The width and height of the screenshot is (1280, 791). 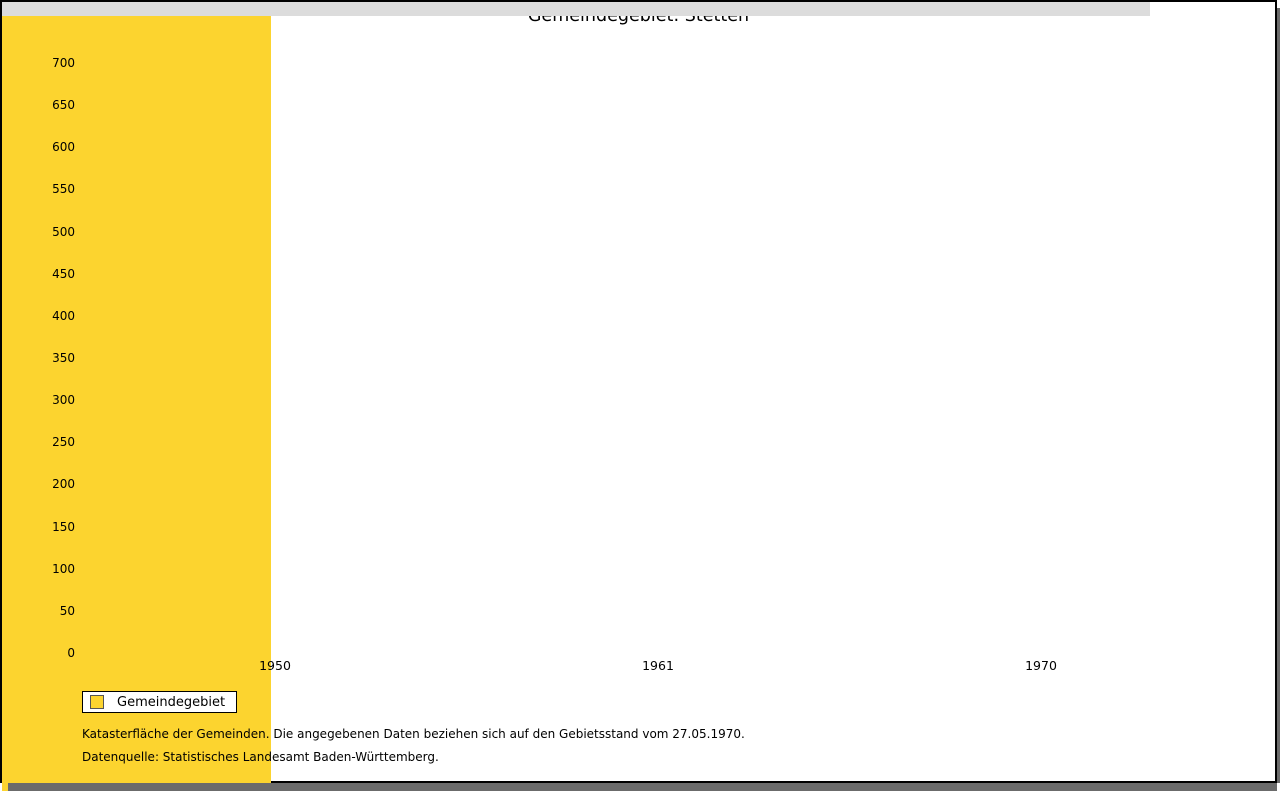 What do you see at coordinates (275, 665) in the screenshot?
I see `x-axis-category-label: 1950` at bounding box center [275, 665].